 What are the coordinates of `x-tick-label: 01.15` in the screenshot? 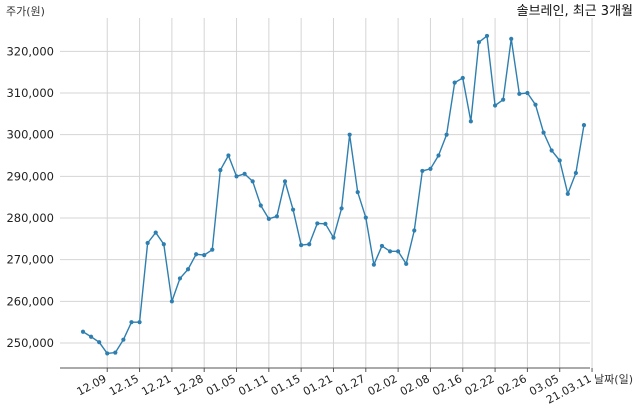 It's located at (286, 385).